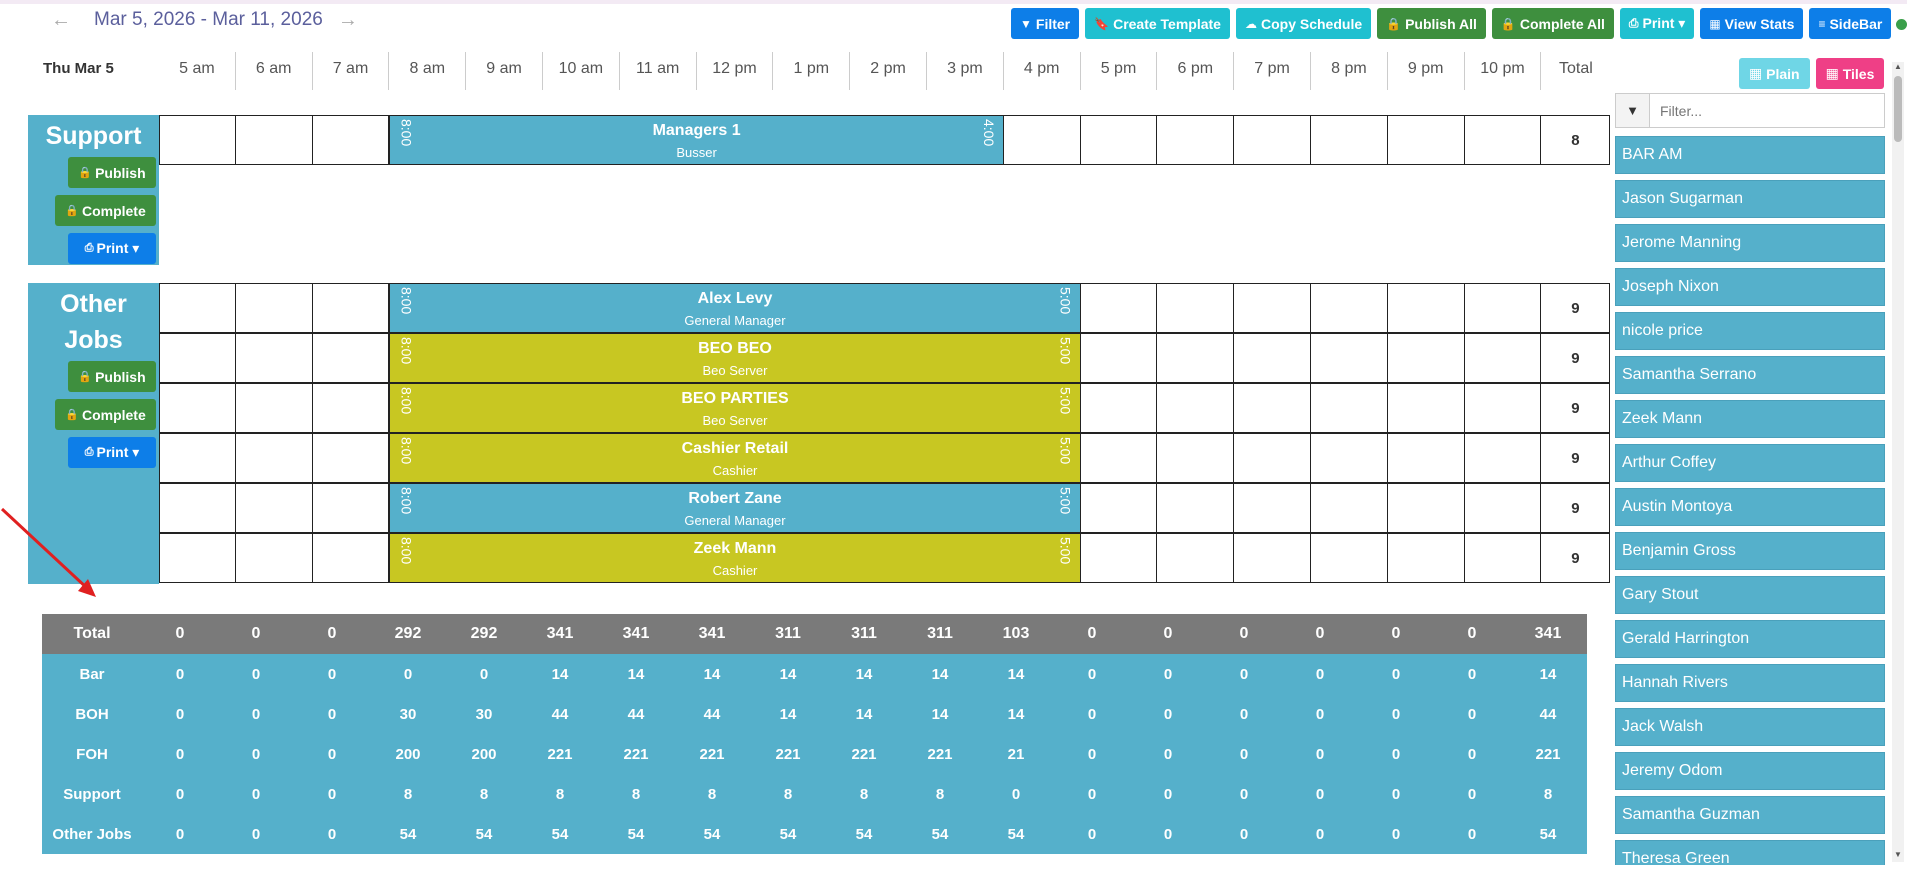 This screenshot has width=1907, height=872. What do you see at coordinates (61, 19) in the screenshot?
I see `arrow-left-icon: ←` at bounding box center [61, 19].